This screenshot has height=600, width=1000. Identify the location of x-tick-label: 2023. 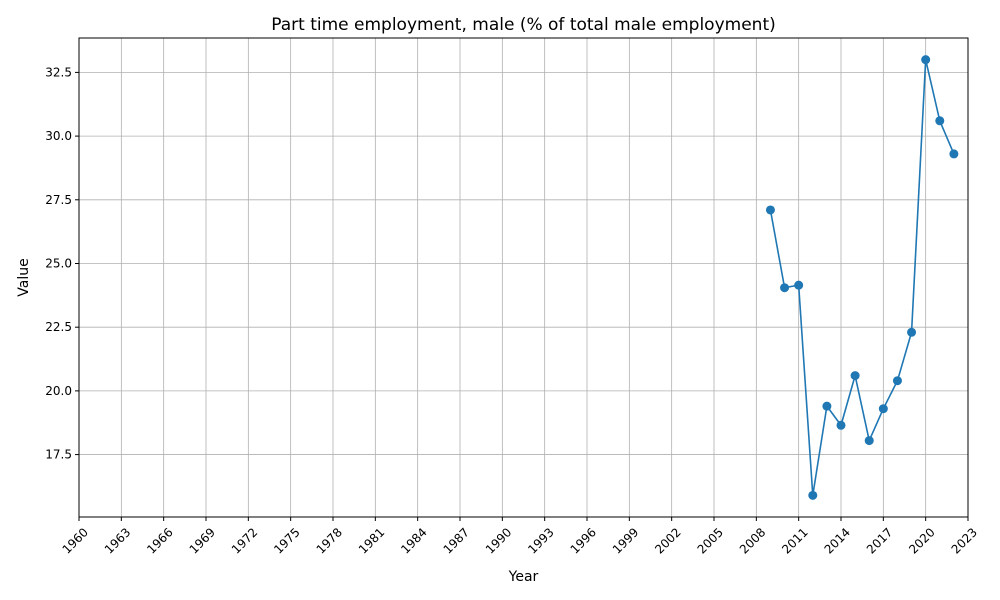
(964, 540).